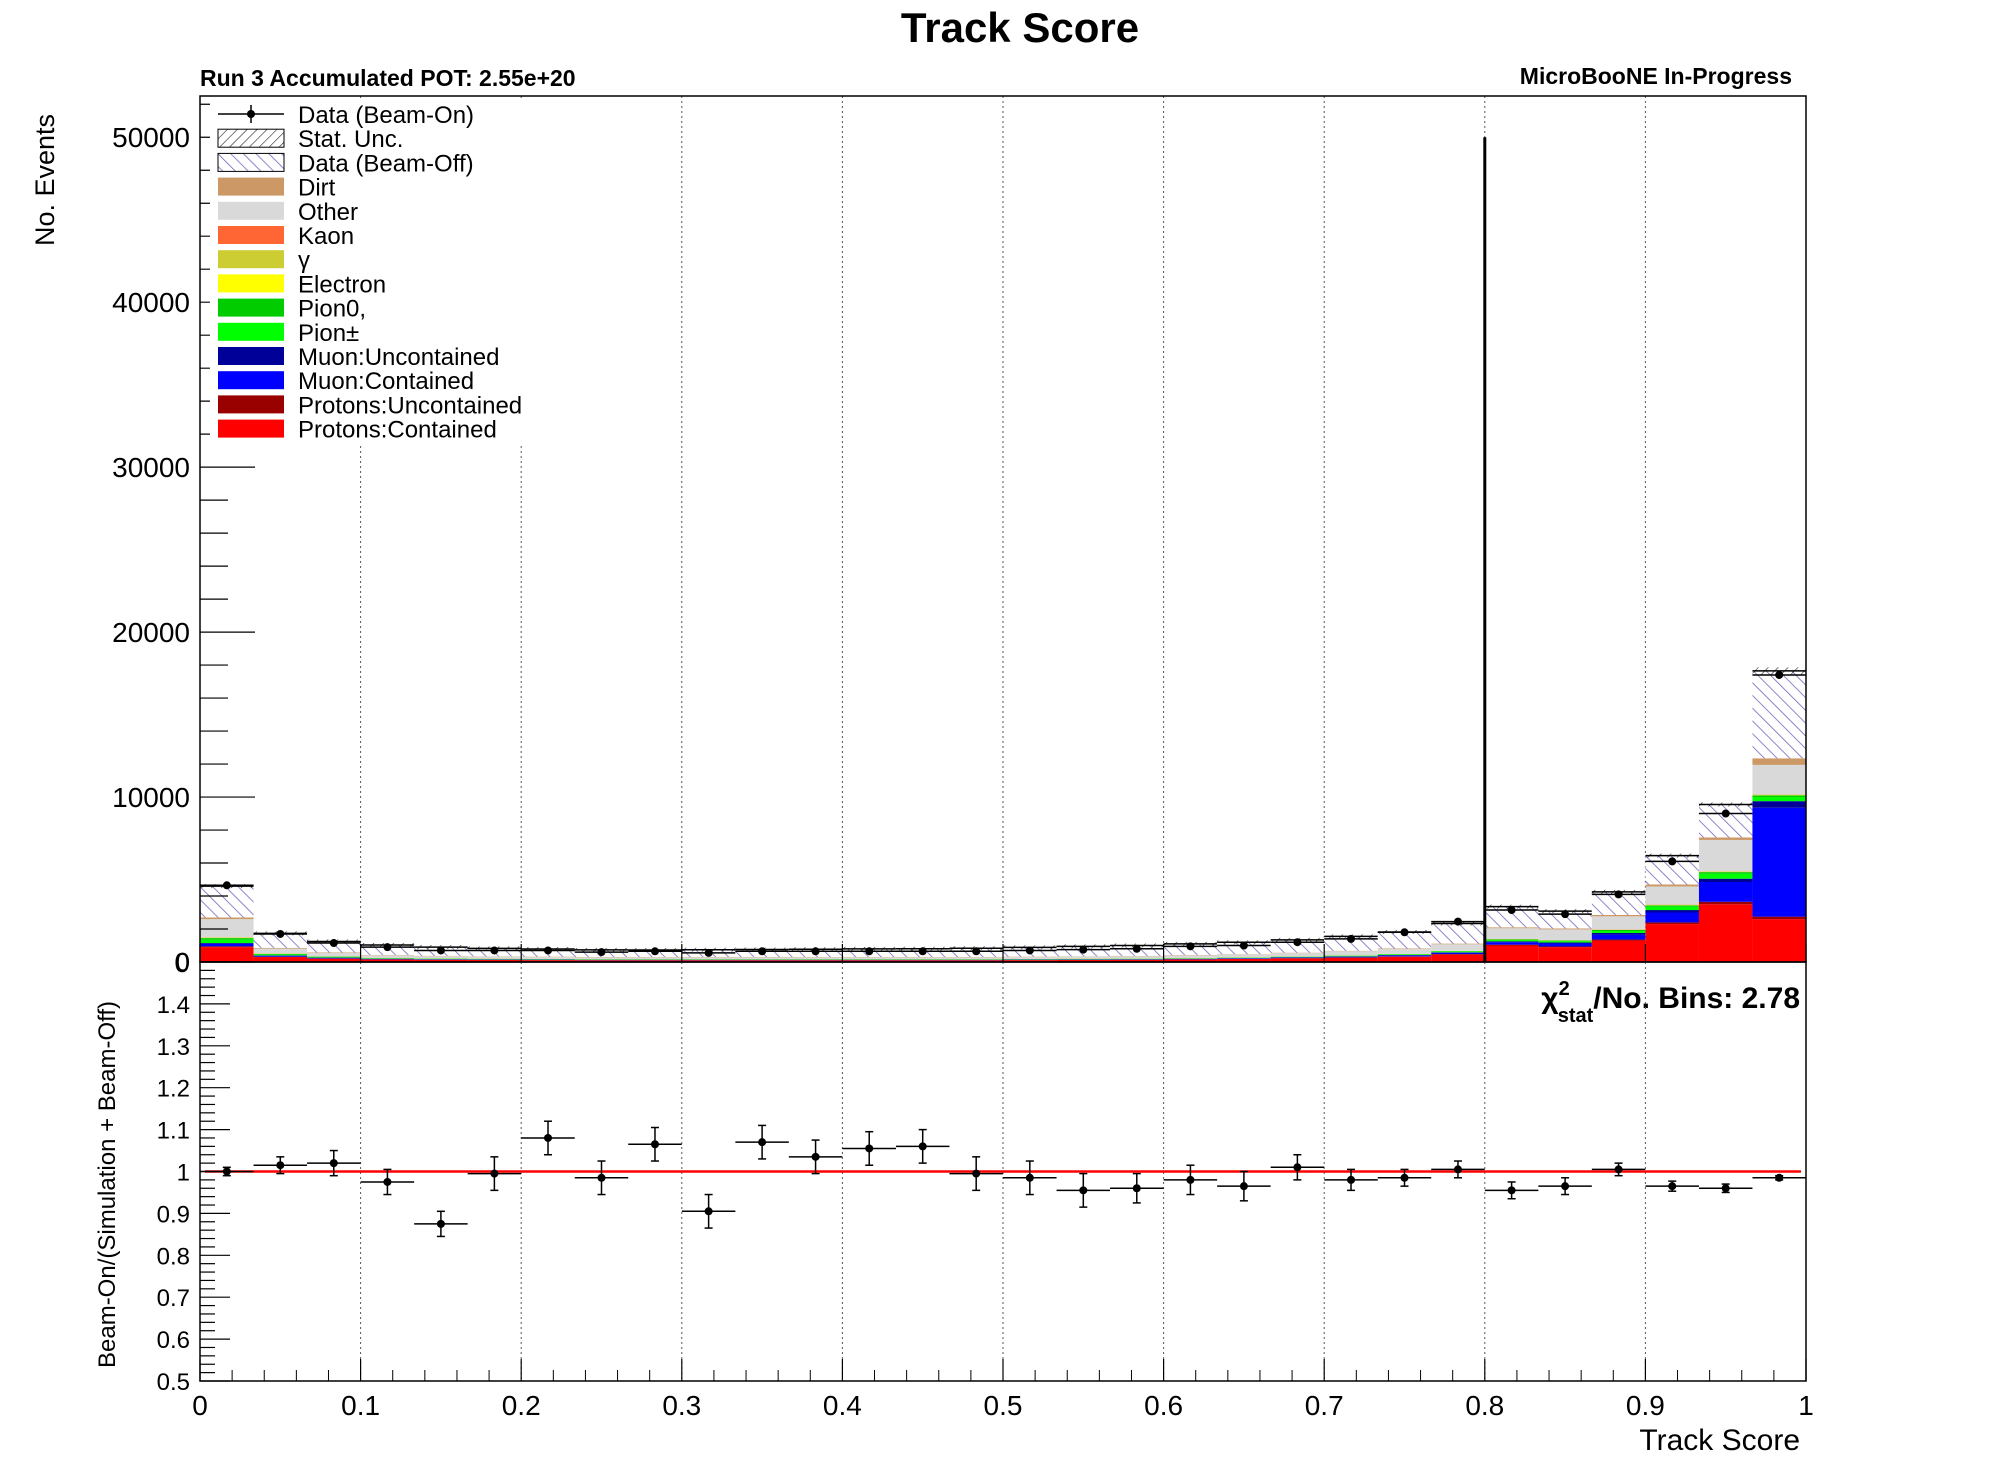 Image resolution: width=1996 pixels, height=1472 pixels. Describe the element at coordinates (151, 467) in the screenshot. I see `y-tick-label-top: 30000` at that location.